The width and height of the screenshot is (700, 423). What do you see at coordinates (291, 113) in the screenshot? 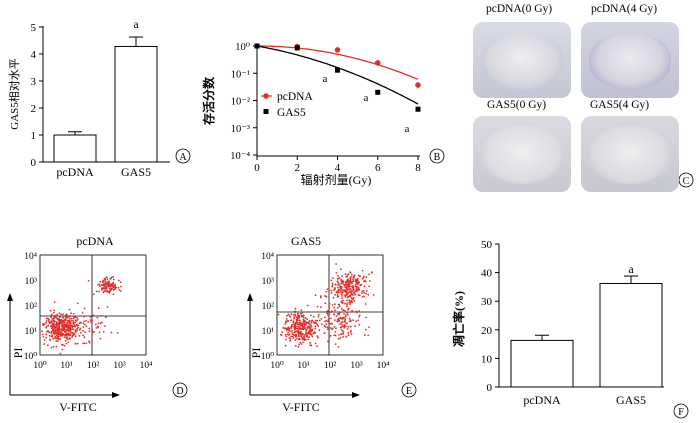
I see `legend-gas5-label: GAS5` at bounding box center [291, 113].